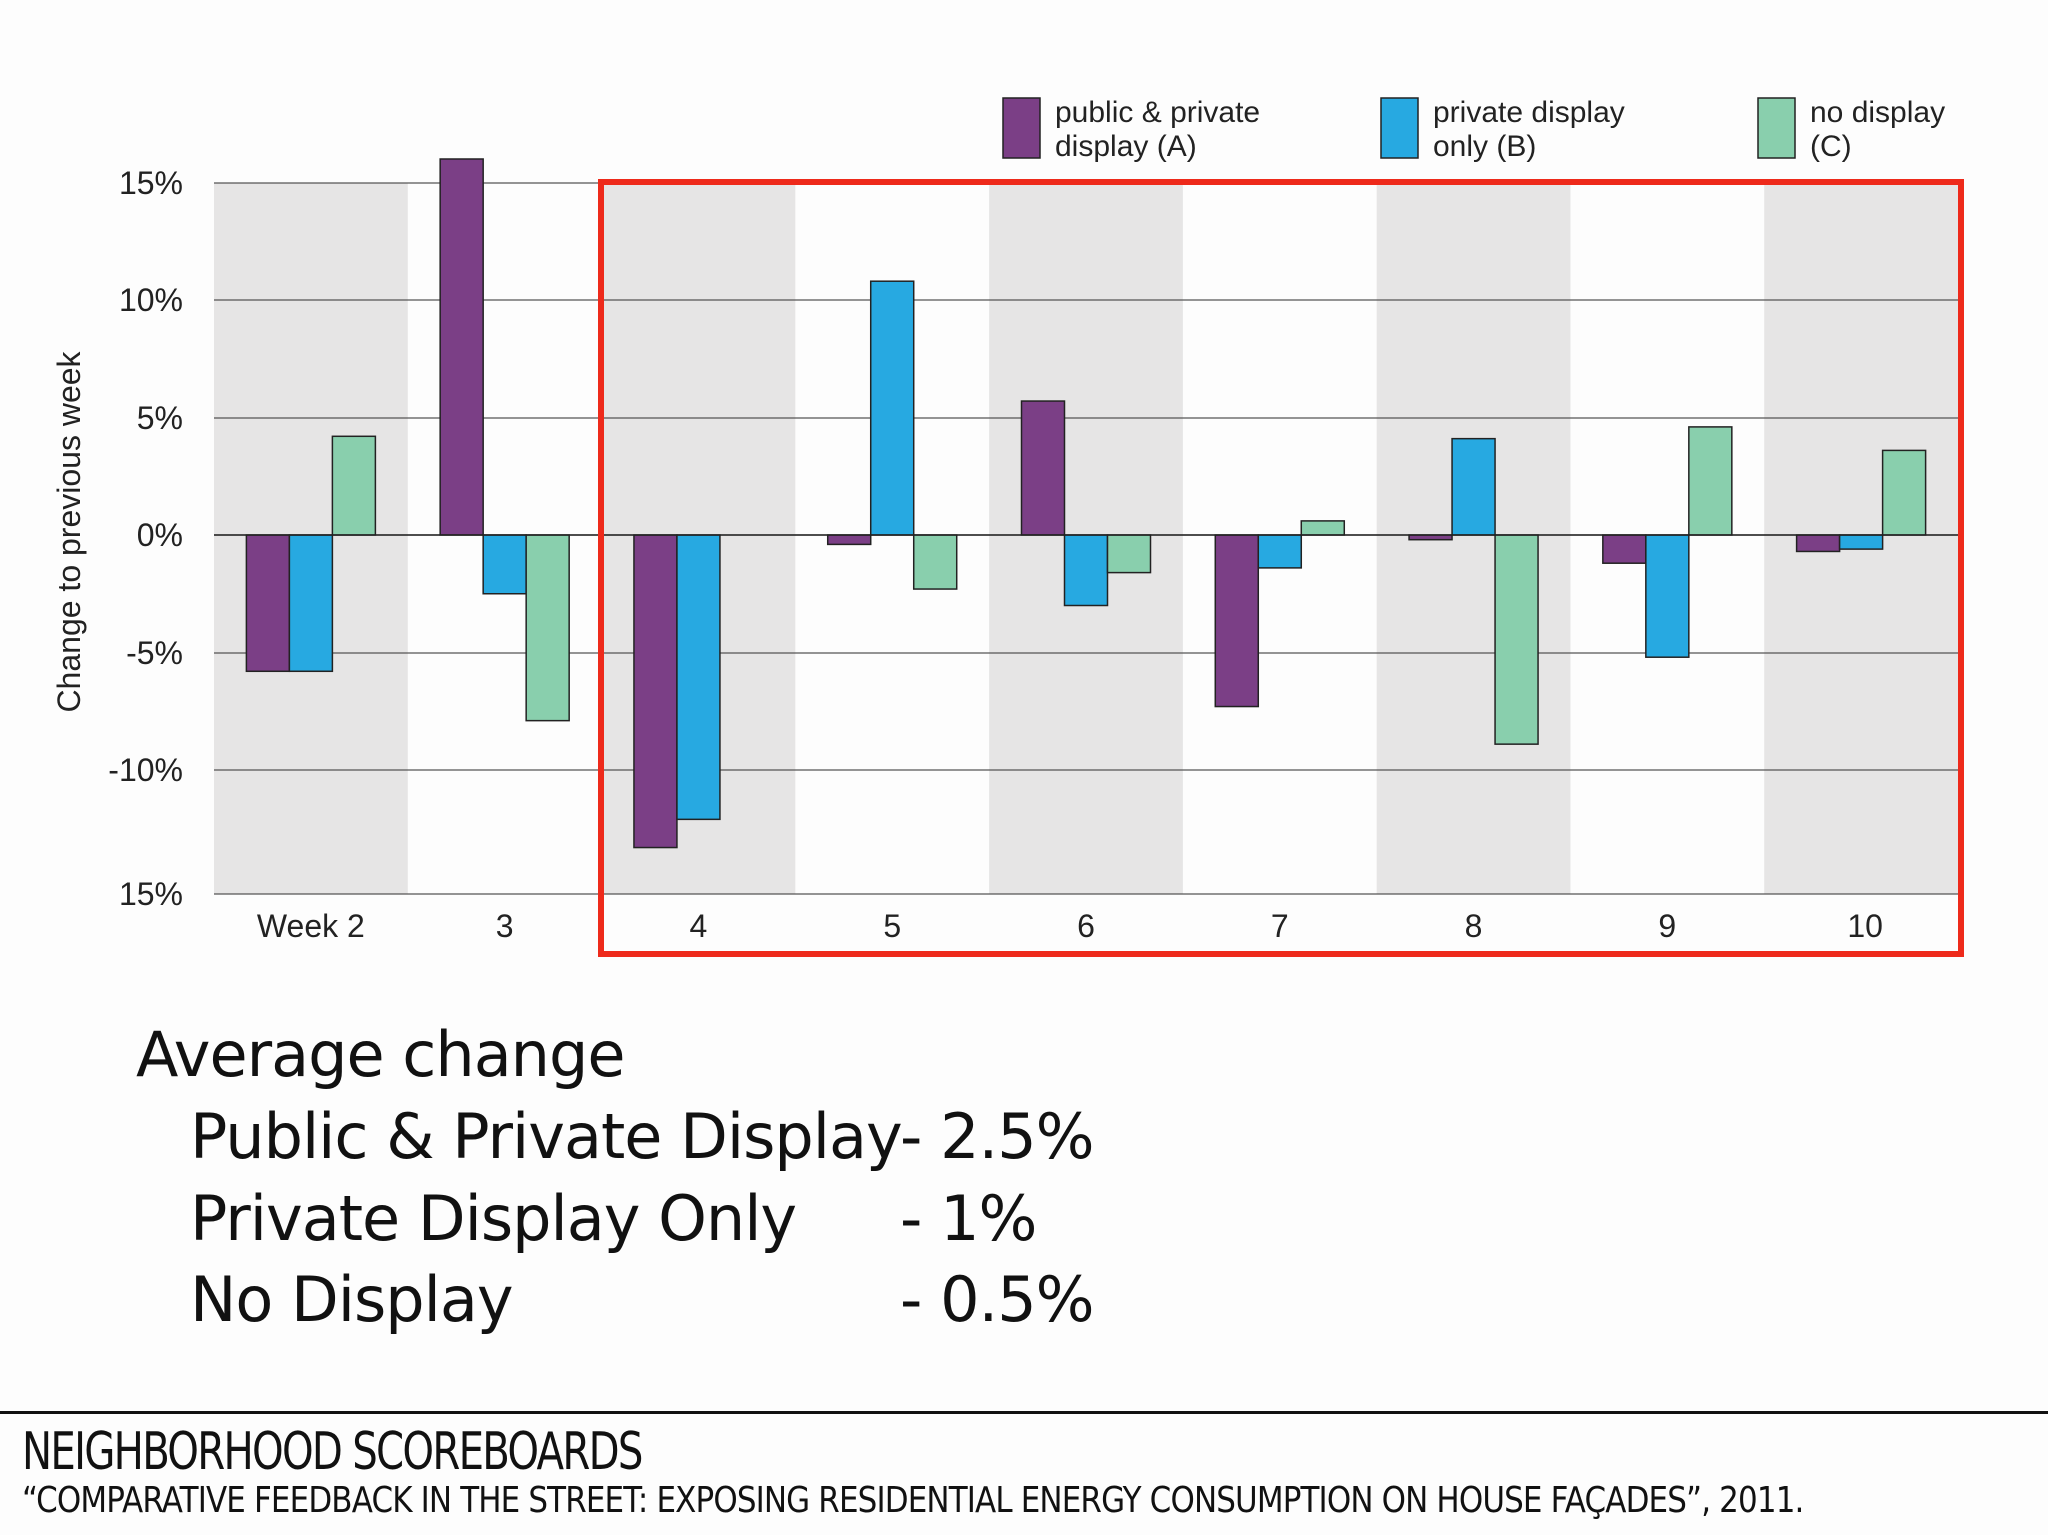 The image size is (2048, 1535). I want to click on legend-label: no display, so click(1877, 112).